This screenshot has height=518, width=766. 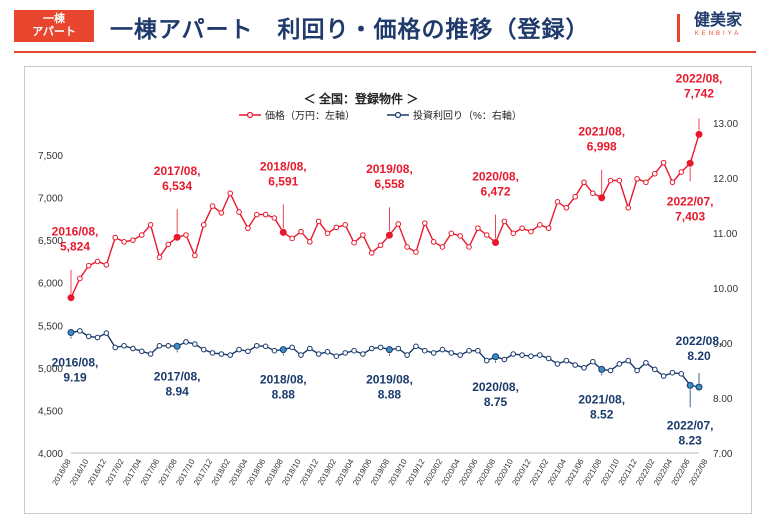 What do you see at coordinates (723, 344) in the screenshot?
I see `y-right-tick-label: 9.00` at bounding box center [723, 344].